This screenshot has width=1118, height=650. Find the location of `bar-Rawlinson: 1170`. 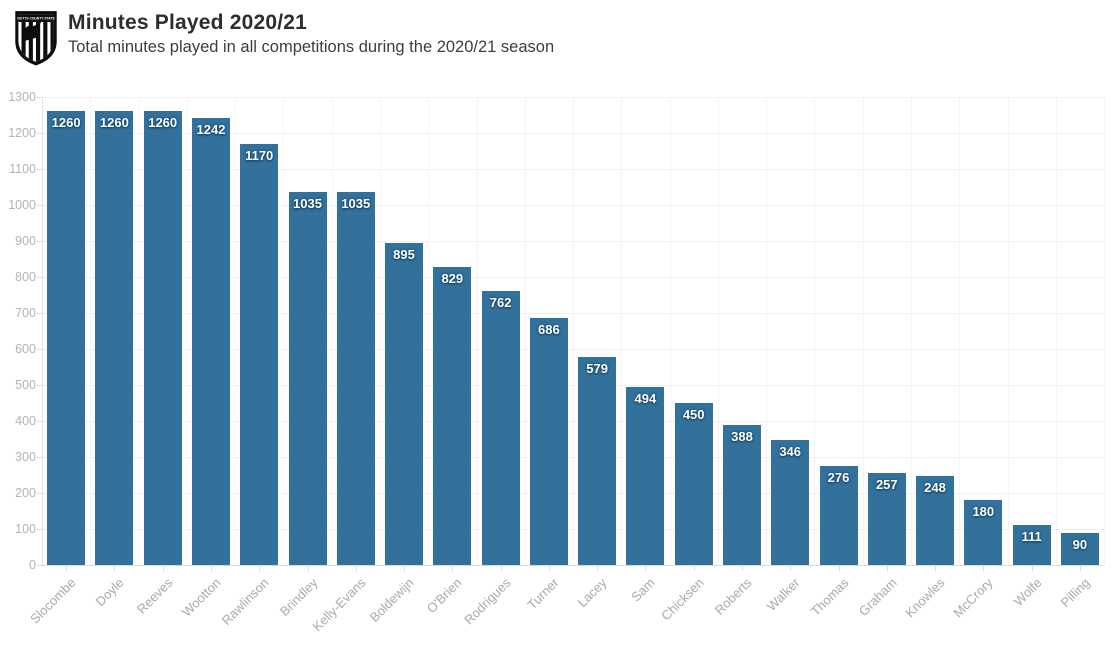

bar-Rawlinson: 1170 is located at coordinates (259, 354).